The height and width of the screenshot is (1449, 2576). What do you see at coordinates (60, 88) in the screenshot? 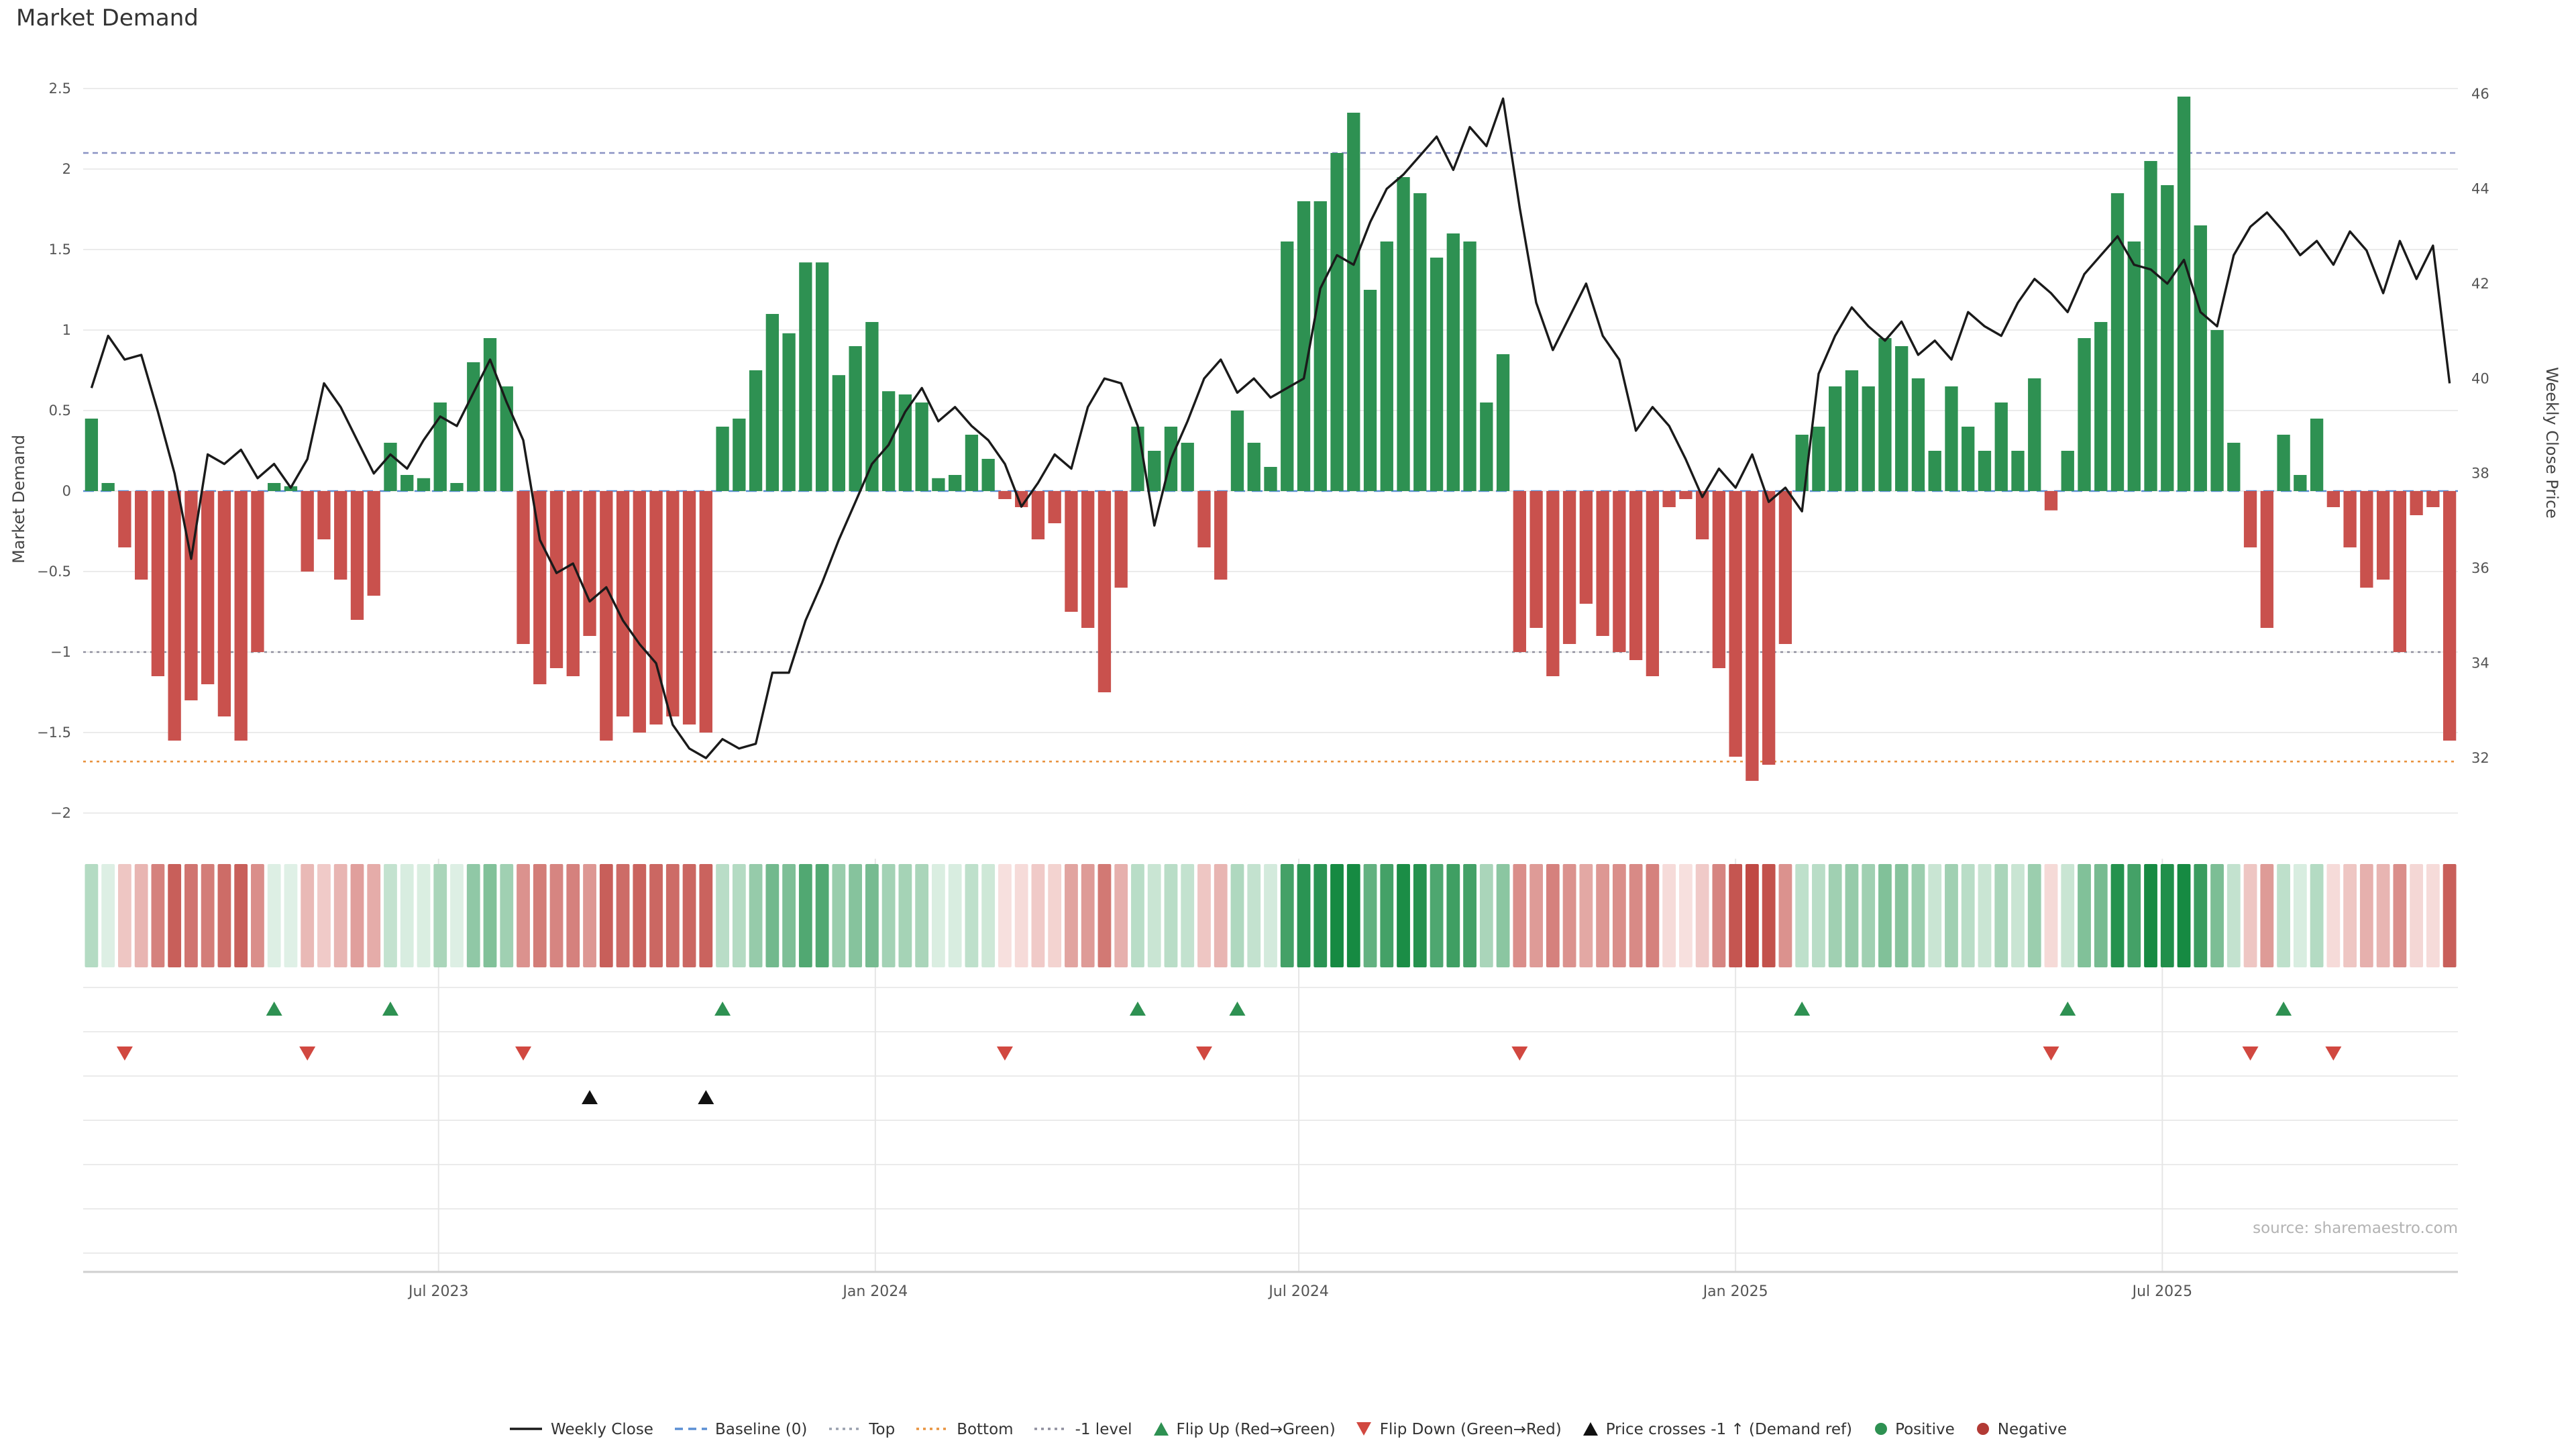
I see `demand-tick-label: 2.5` at bounding box center [60, 88].